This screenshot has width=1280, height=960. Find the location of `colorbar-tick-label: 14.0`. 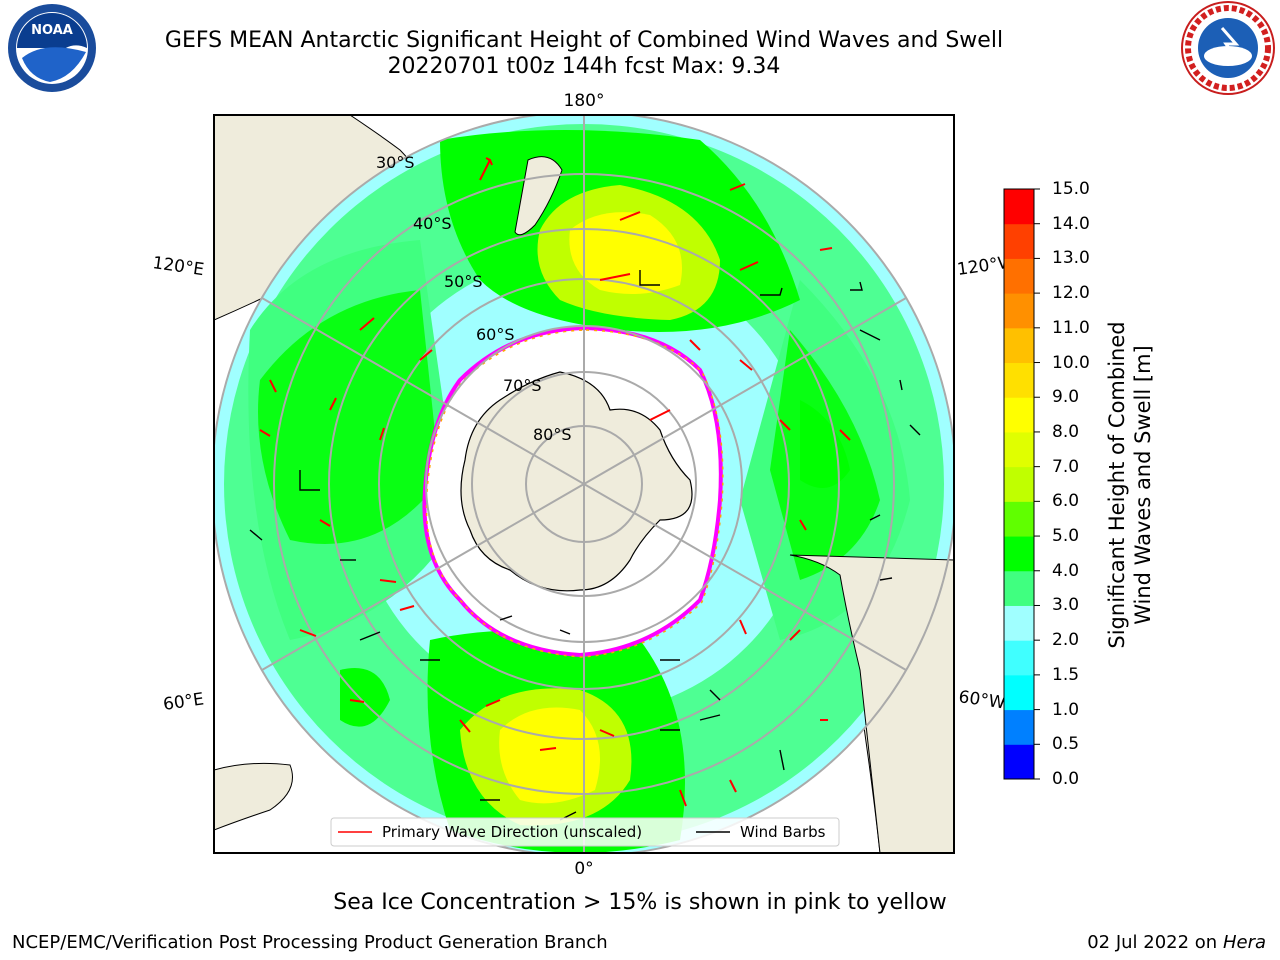

colorbar-tick-label: 14.0 is located at coordinates (1071, 223).